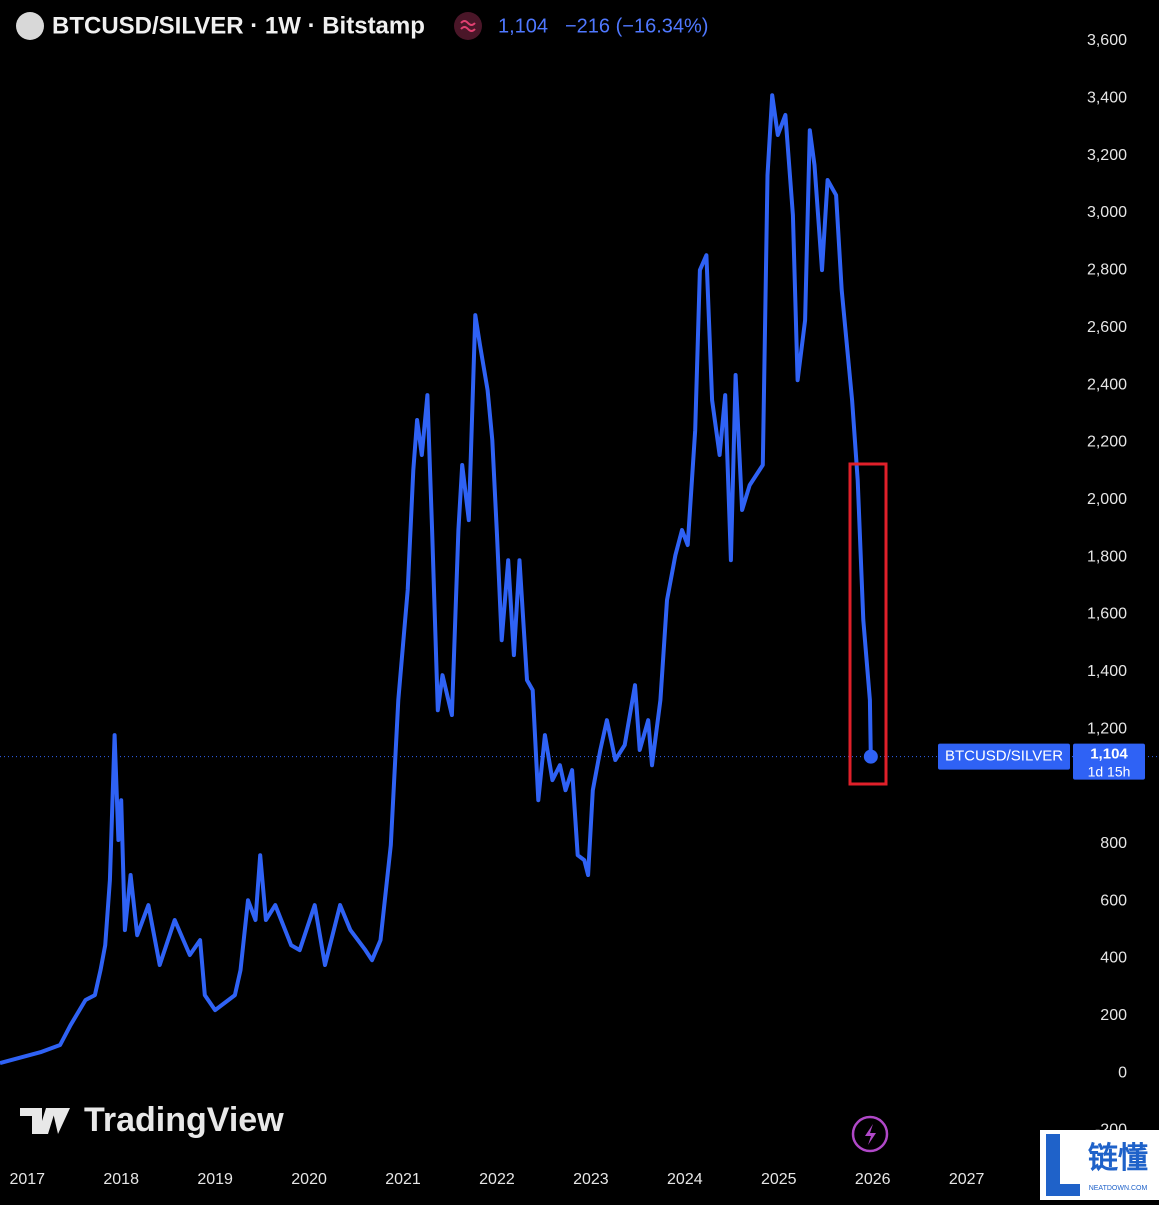 The image size is (1159, 1205). I want to click on price-label-bg, so click(1109, 761).